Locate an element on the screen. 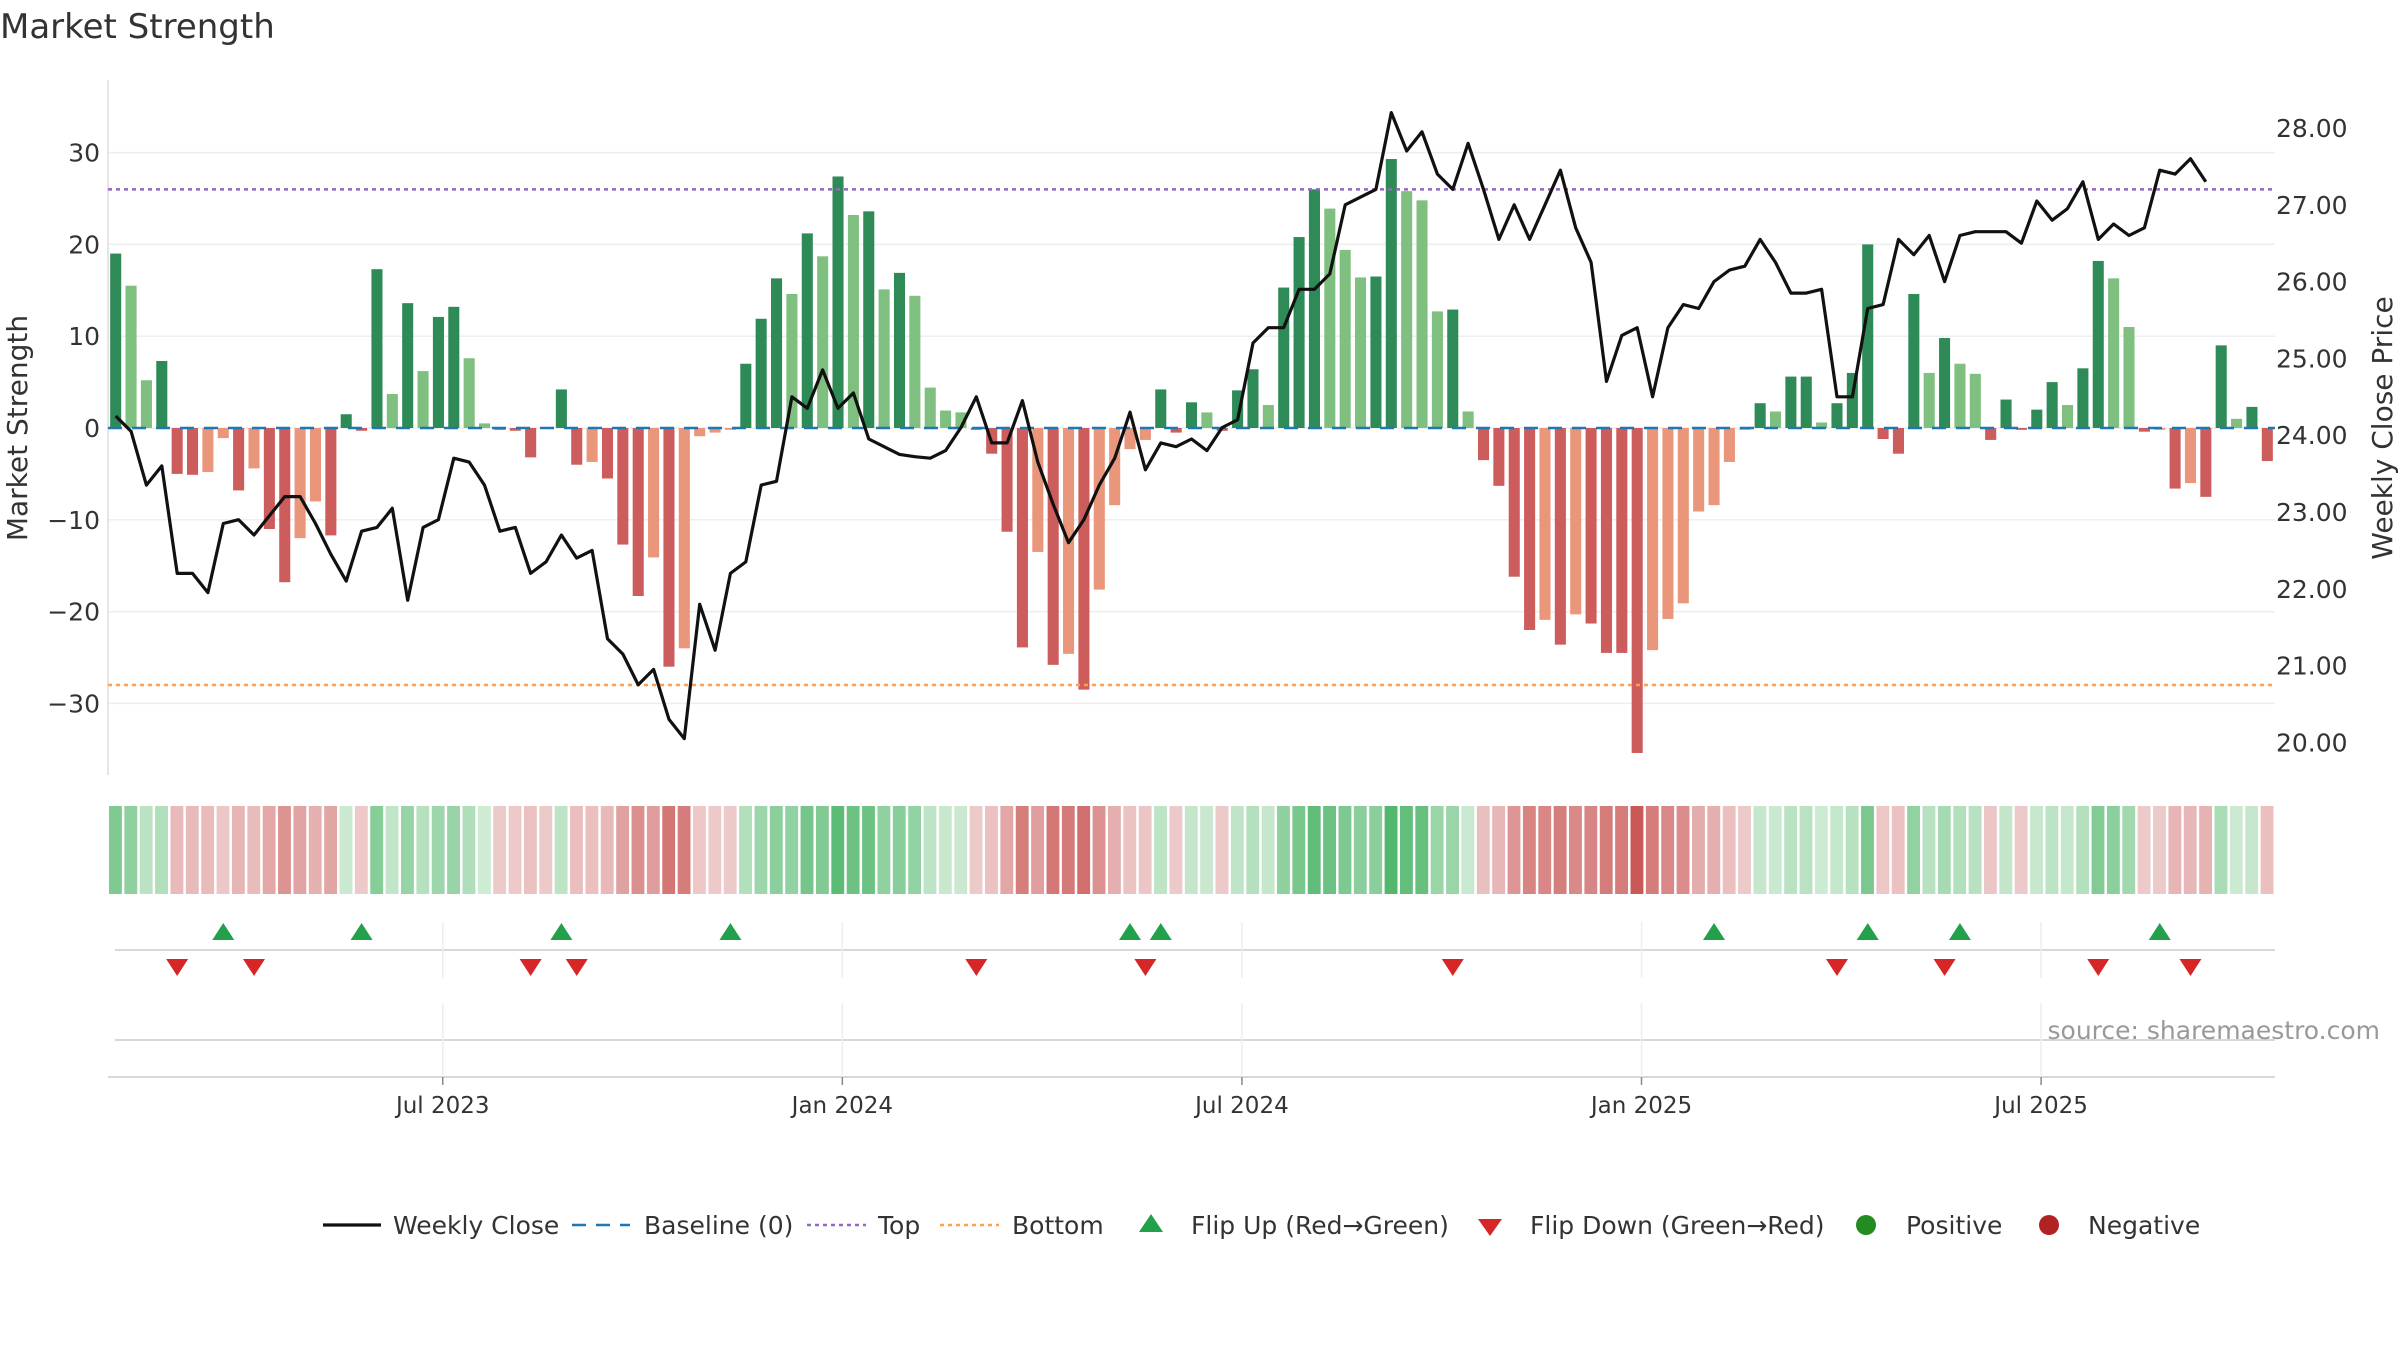 The width and height of the screenshot is (2400, 1350). left-tick-label: 10 is located at coordinates (84, 336).